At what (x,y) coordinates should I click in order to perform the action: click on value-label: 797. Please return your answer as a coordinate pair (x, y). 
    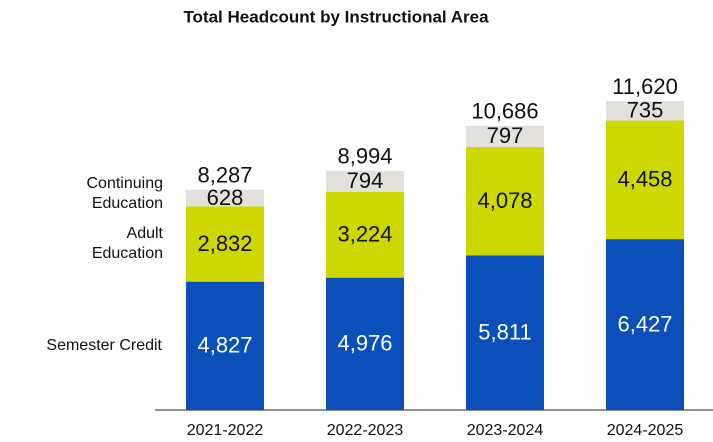
    Looking at the image, I should click on (505, 135).